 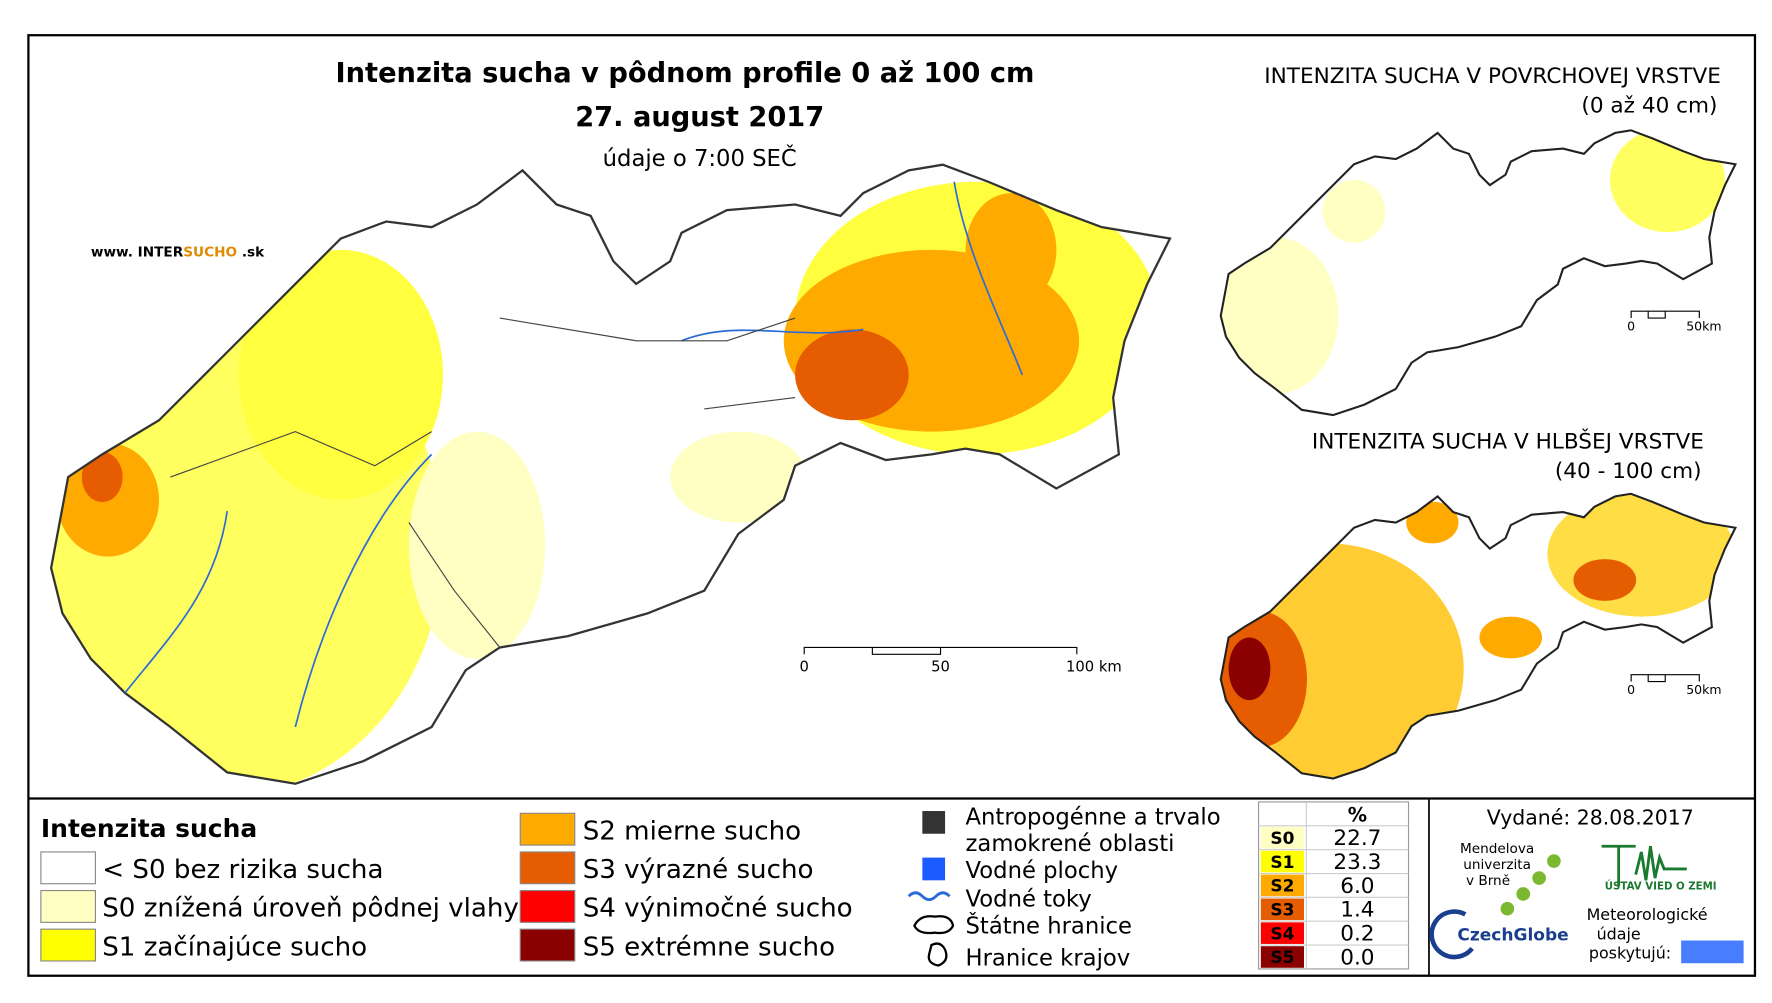 I want to click on scale-label: 50, so click(x=940, y=666).